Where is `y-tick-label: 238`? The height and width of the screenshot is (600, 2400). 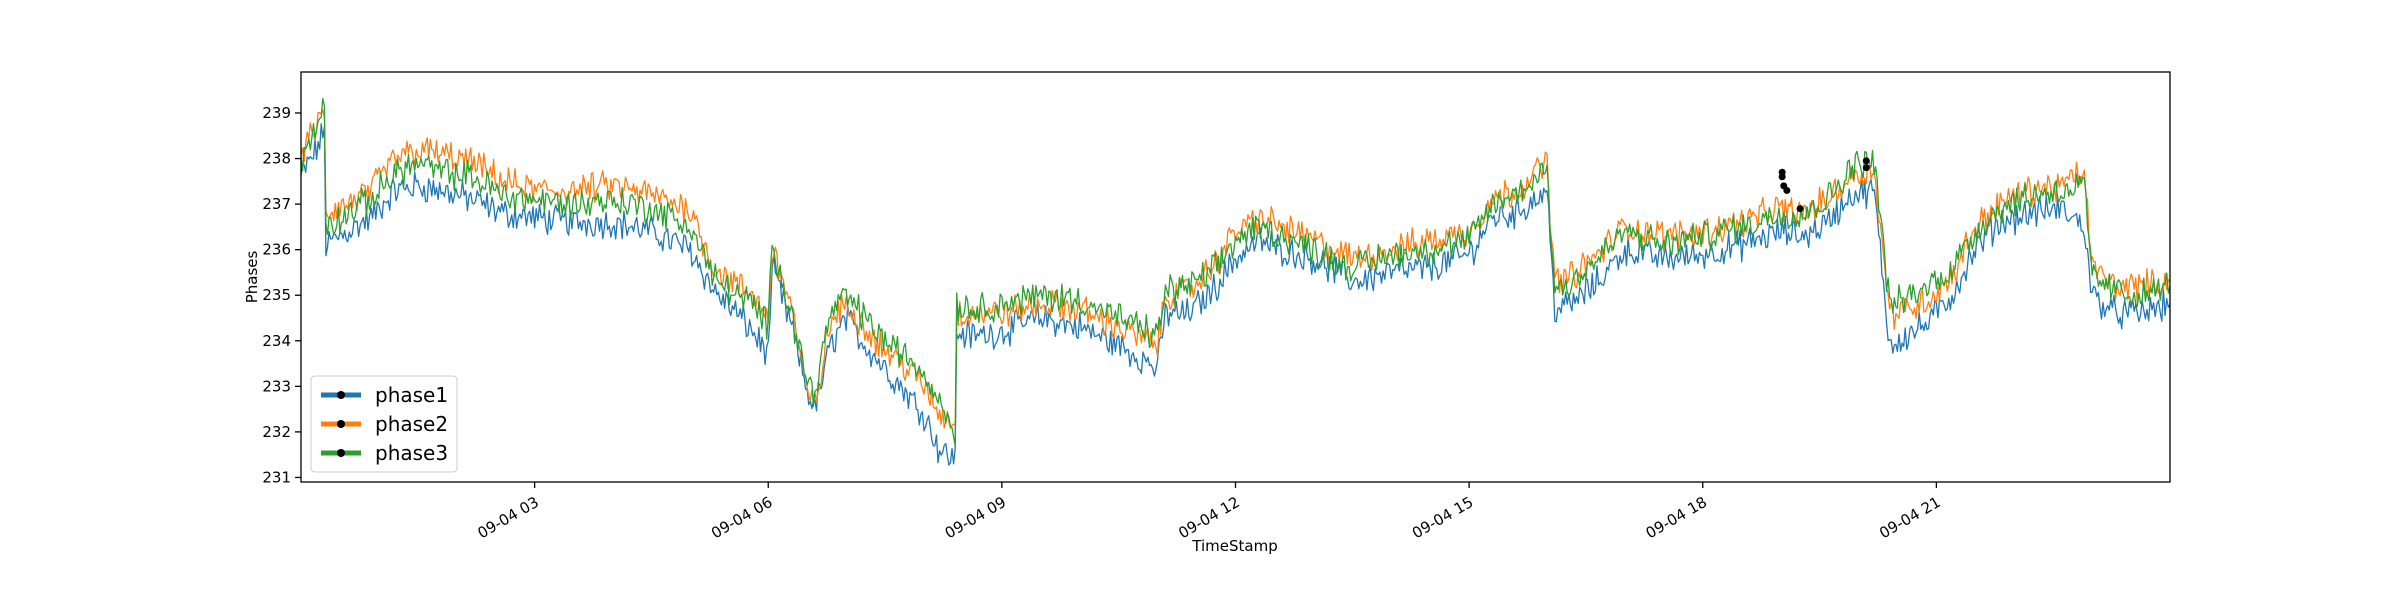
y-tick-label: 238 is located at coordinates (276, 159).